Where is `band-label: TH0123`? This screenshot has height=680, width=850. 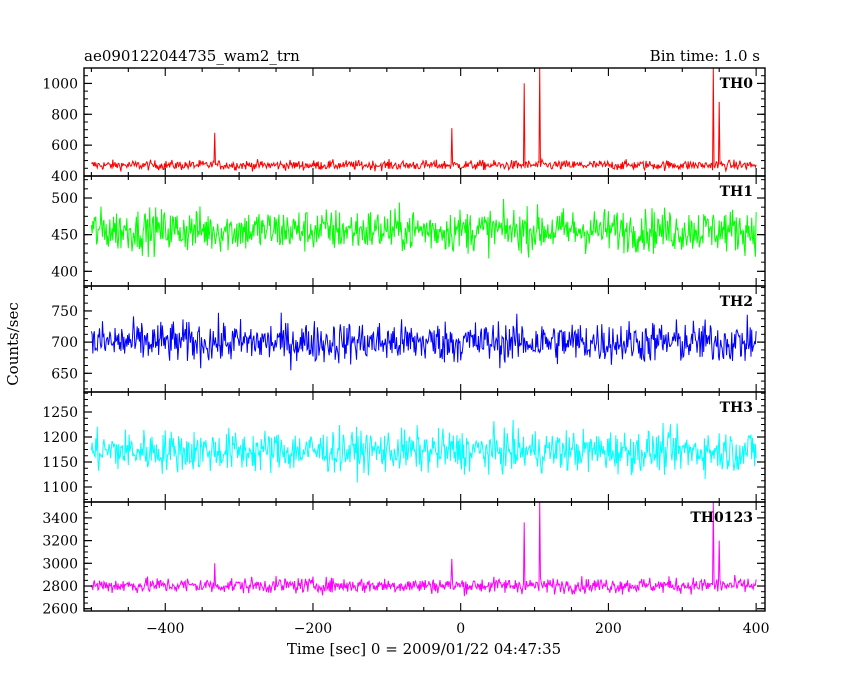
band-label: TH0123 is located at coordinates (721, 518).